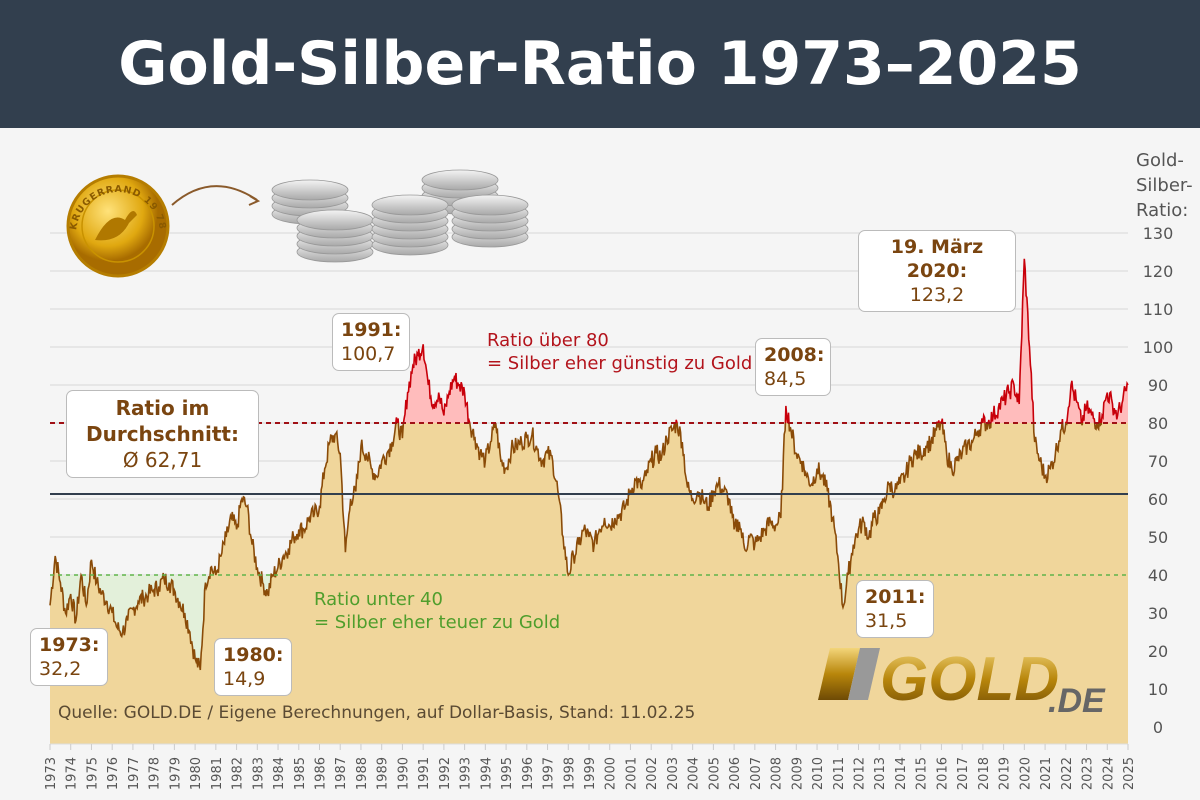  I want to click on x-tick-label: 2001, so click(631, 773).